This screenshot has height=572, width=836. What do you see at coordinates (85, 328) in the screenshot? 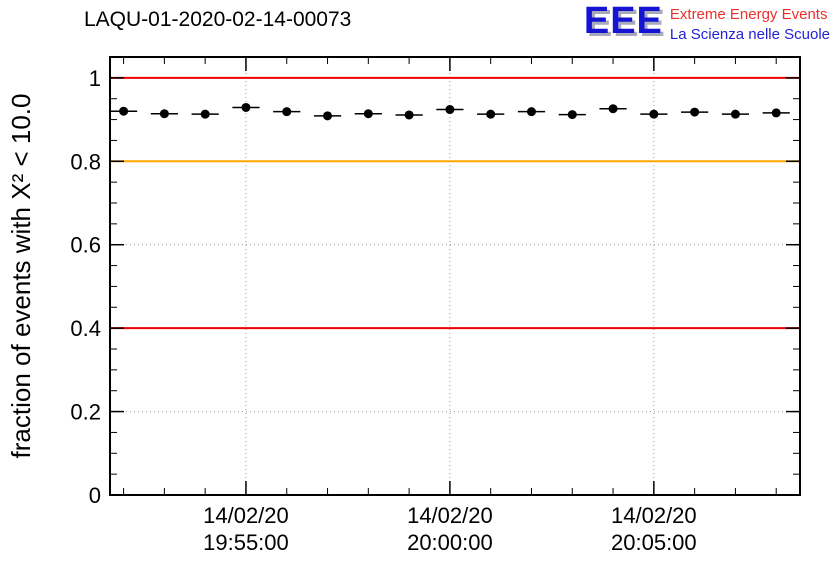
I see `y-tick-label: 0.4` at bounding box center [85, 328].